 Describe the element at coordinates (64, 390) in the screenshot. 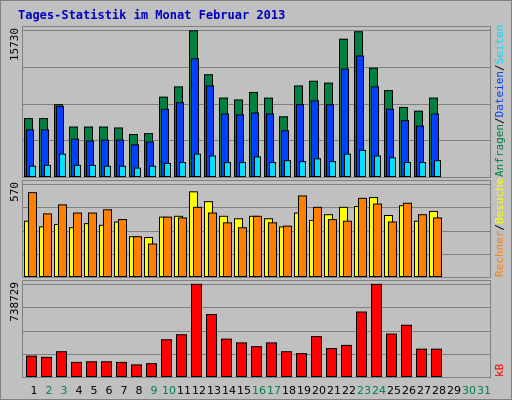

I see `x-tick-label: 3` at that location.